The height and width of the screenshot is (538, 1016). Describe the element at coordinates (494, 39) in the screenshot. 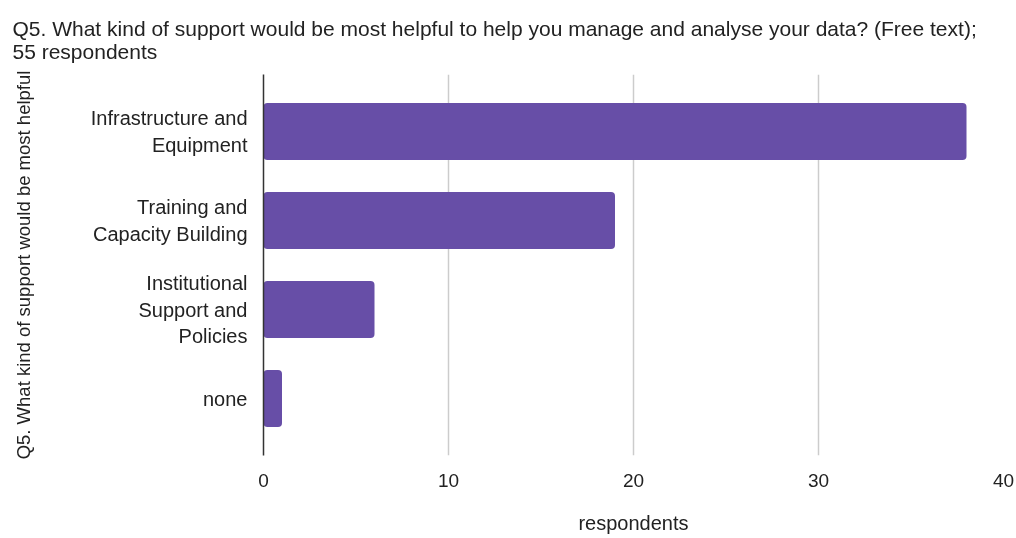

I see `chart-title: Q5. What kind of support would be most helpful to help you manage and analyse your data? (Free text); 55 respondents` at that location.